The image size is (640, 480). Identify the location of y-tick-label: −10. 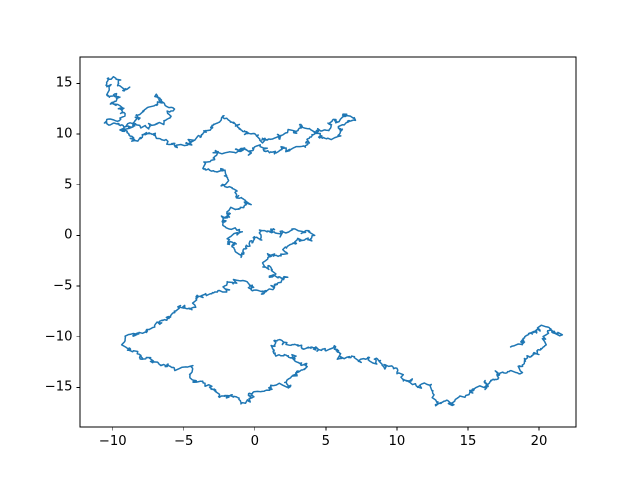
(58, 337).